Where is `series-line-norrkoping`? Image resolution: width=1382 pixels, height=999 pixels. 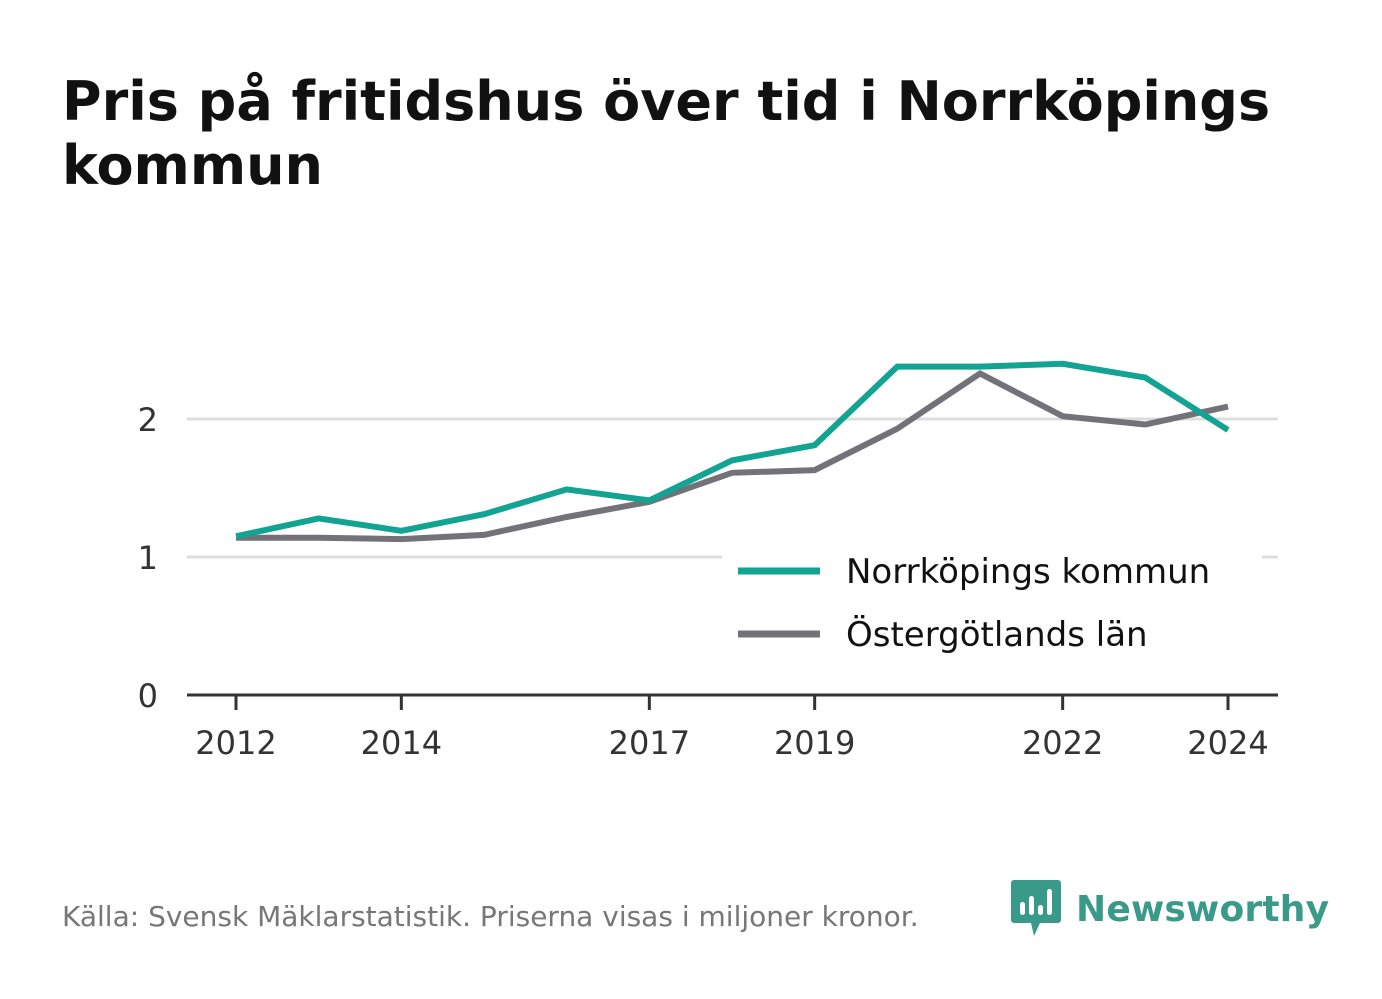 series-line-norrkoping is located at coordinates (732, 450).